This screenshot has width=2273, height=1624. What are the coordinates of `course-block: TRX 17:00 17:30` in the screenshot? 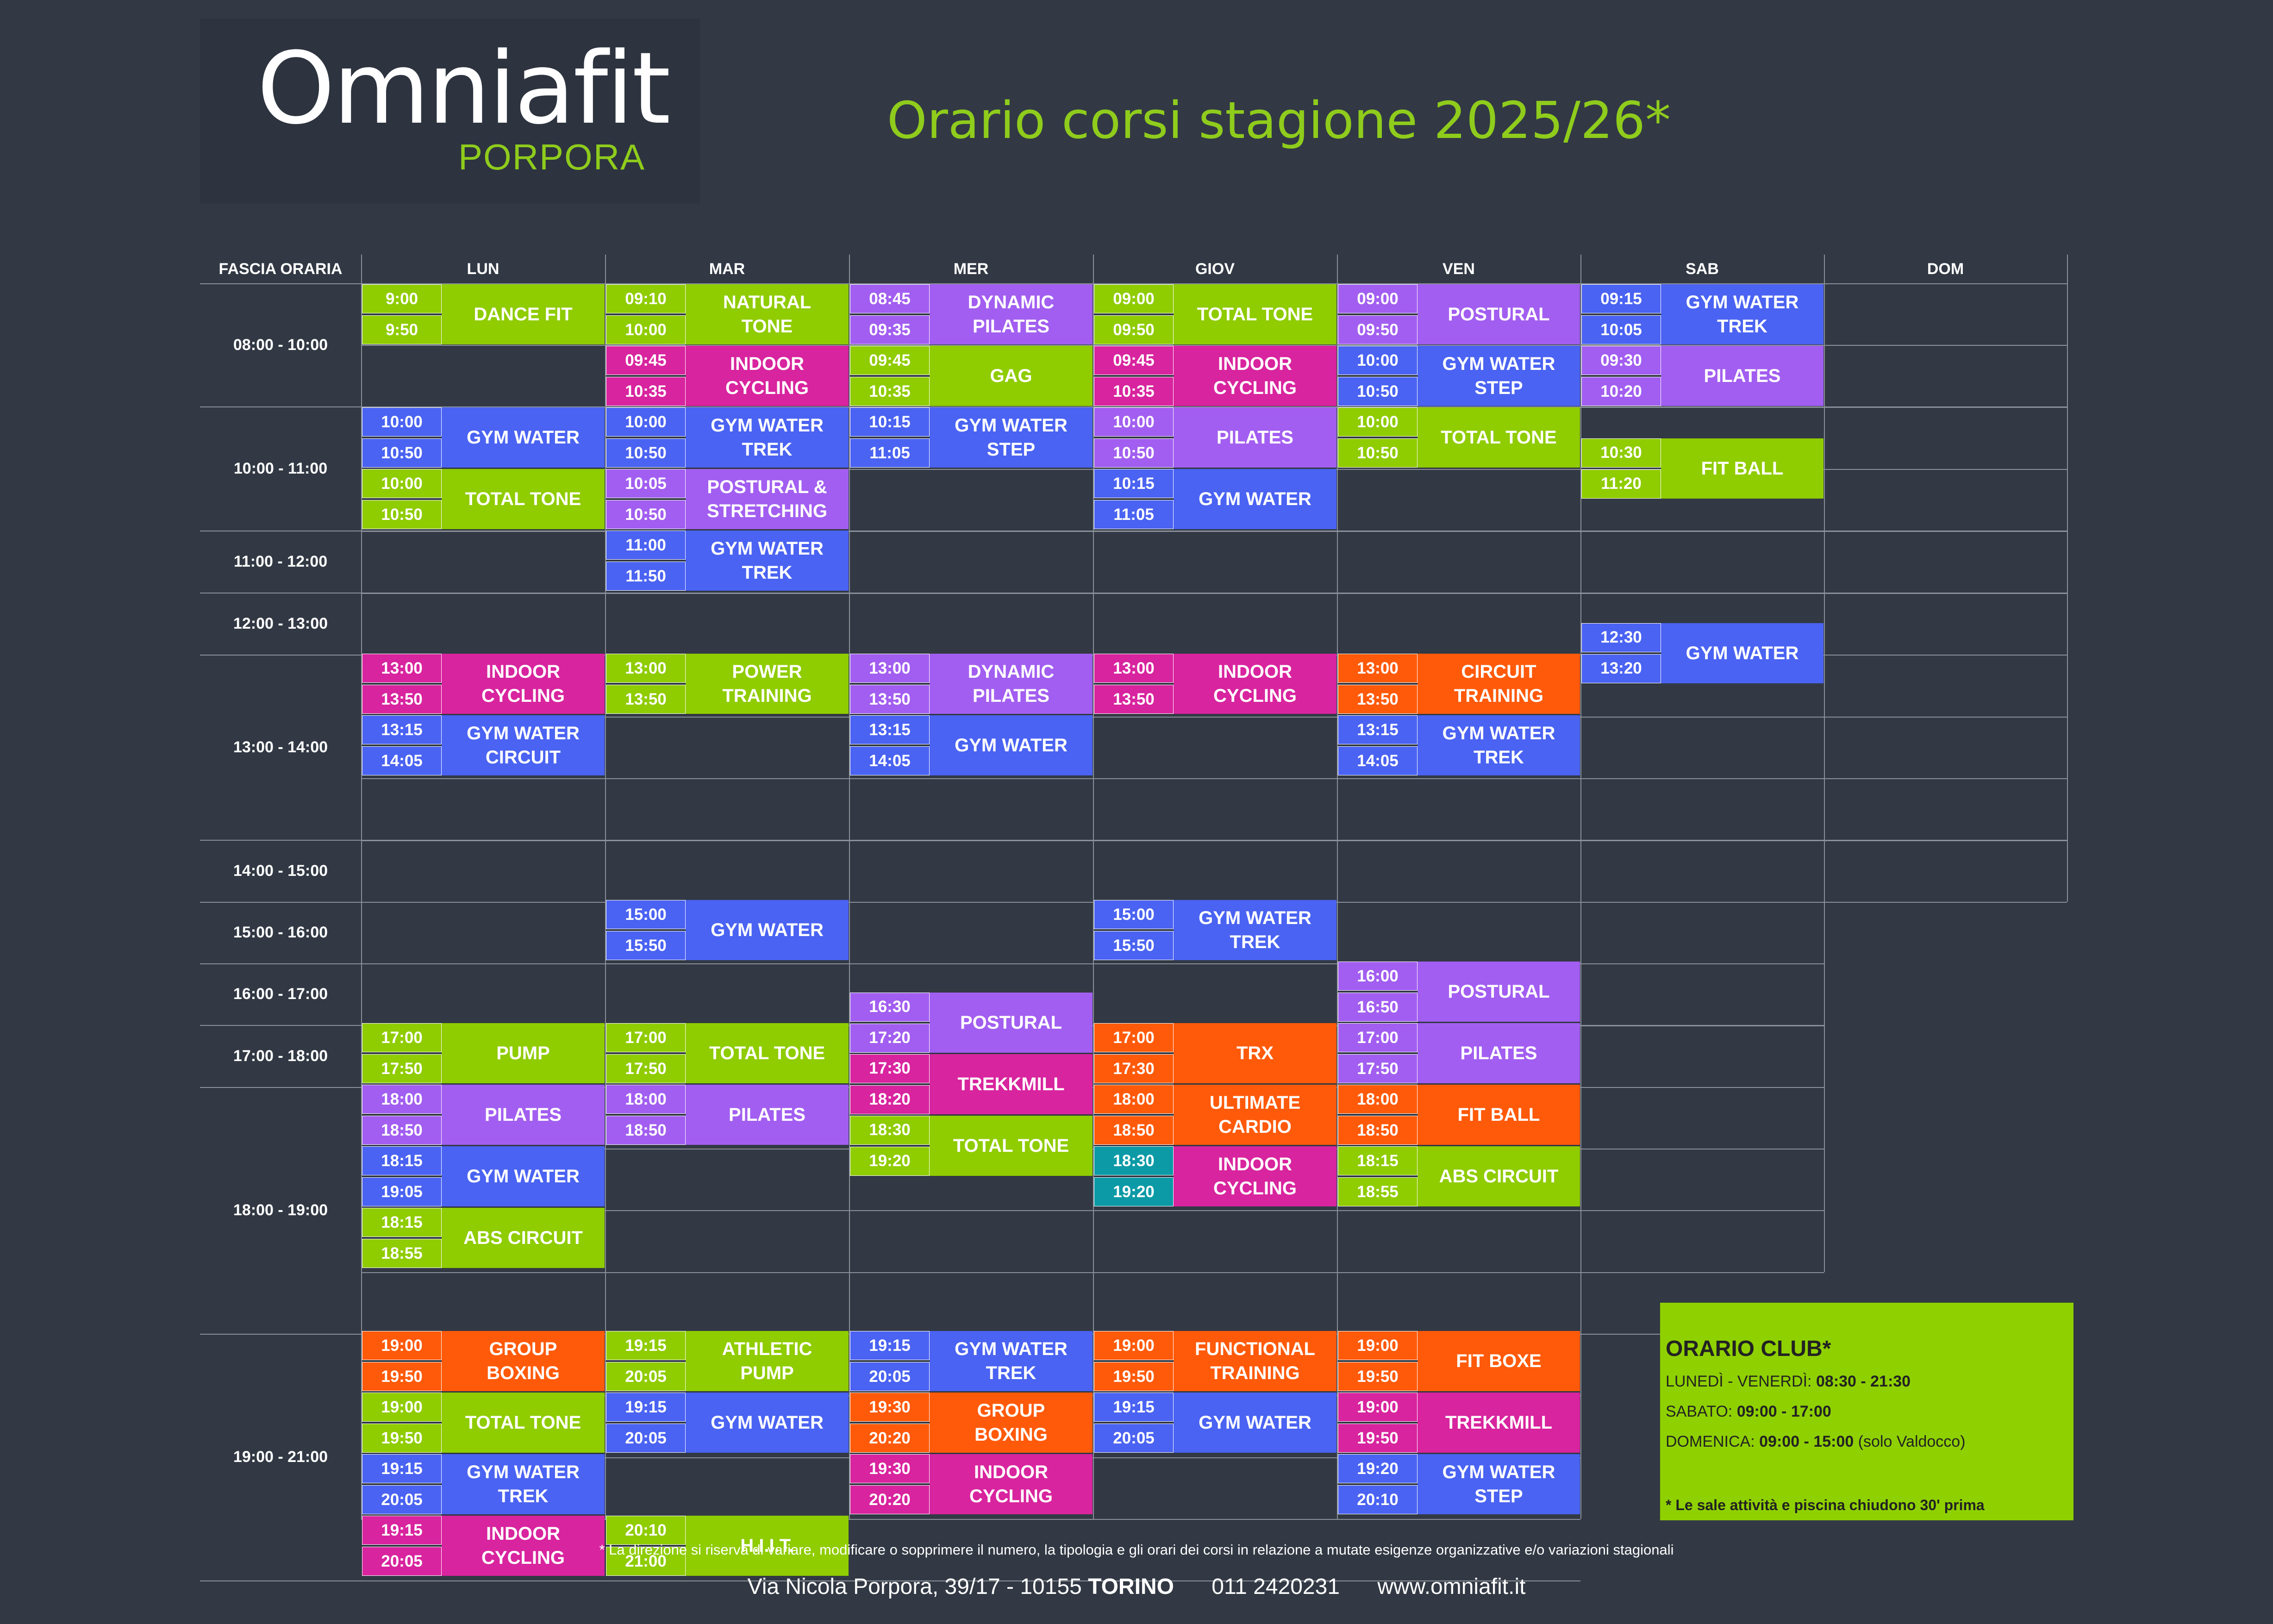 It's located at (1215, 1053).